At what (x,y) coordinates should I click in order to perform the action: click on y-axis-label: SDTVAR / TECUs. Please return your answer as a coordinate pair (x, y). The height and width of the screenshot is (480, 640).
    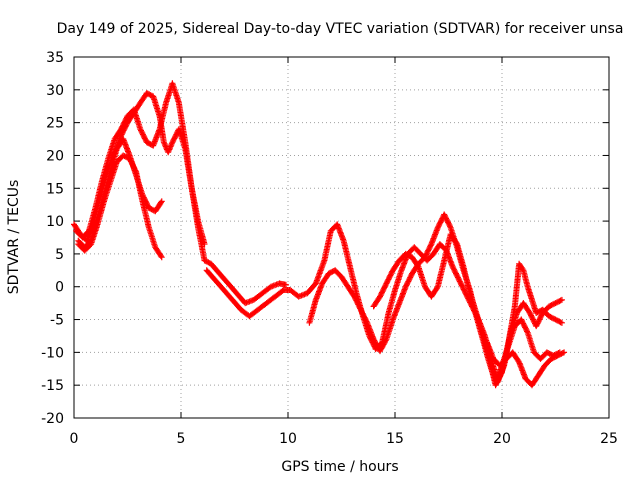
    Looking at the image, I should click on (14, 237).